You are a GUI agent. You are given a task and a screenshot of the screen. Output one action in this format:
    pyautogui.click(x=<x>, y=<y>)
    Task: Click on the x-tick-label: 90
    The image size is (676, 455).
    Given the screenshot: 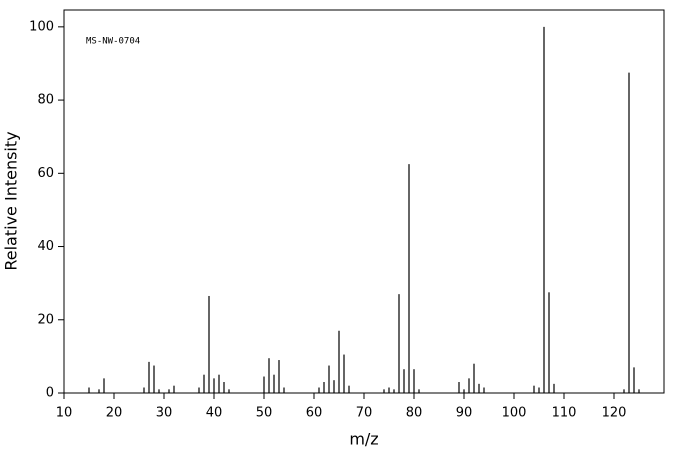 What is the action you would take?
    pyautogui.click(x=464, y=413)
    